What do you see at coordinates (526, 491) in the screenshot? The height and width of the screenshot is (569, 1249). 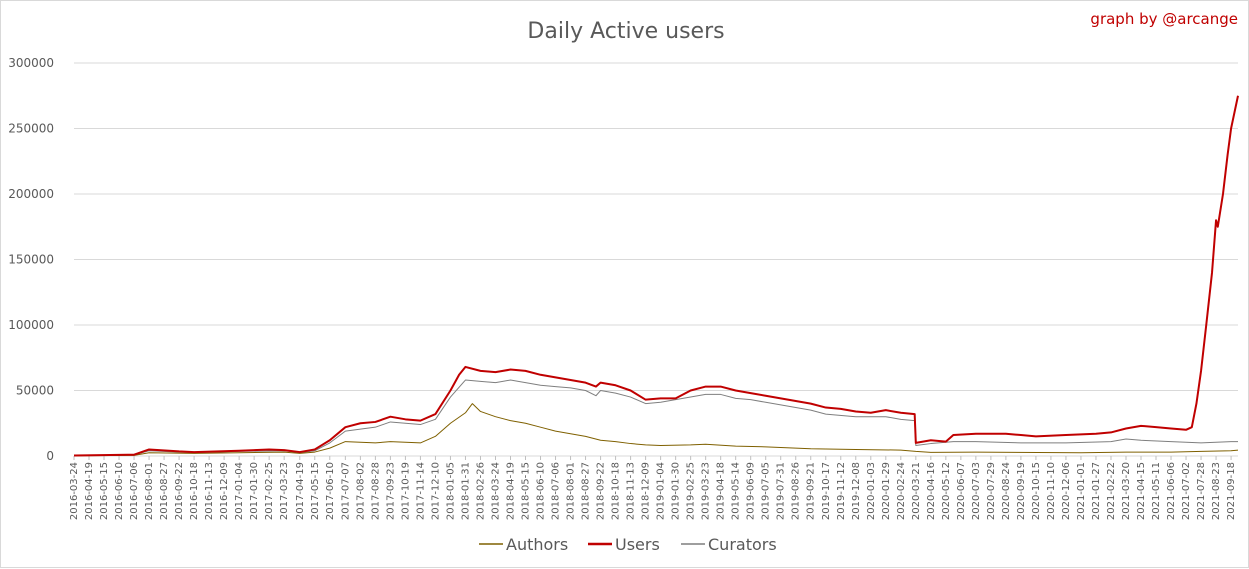 I see `x-tick-label: 2018-05-15` at bounding box center [526, 491].